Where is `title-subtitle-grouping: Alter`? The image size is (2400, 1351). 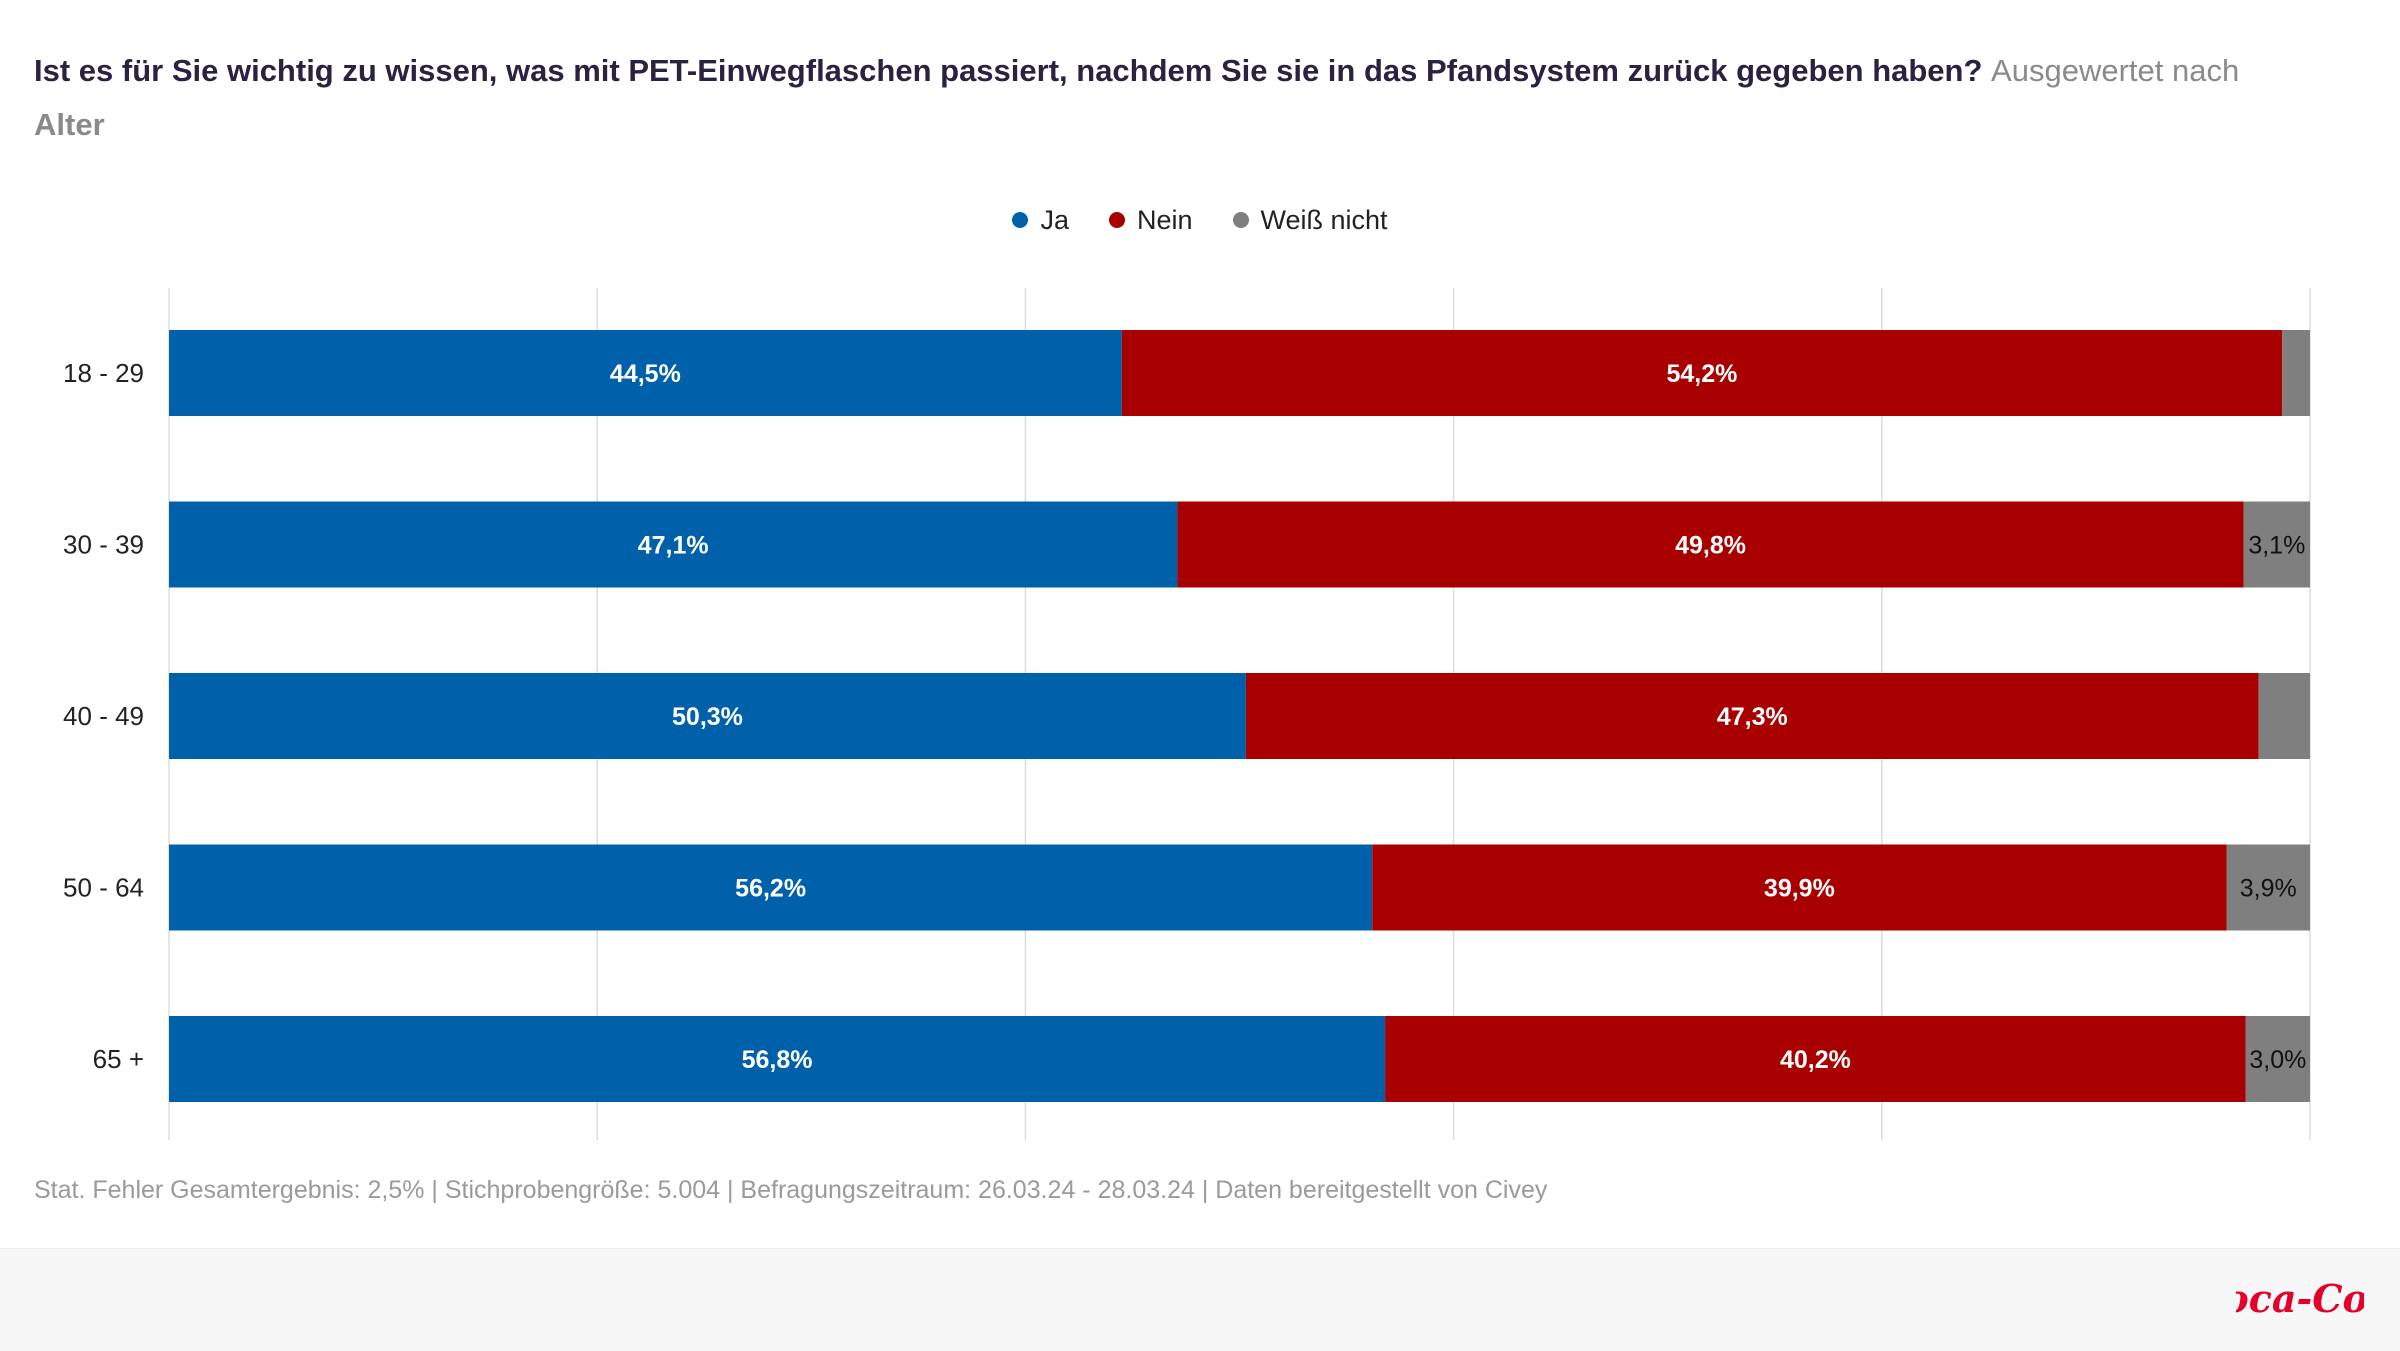 title-subtitle-grouping: Alter is located at coordinates (69, 124).